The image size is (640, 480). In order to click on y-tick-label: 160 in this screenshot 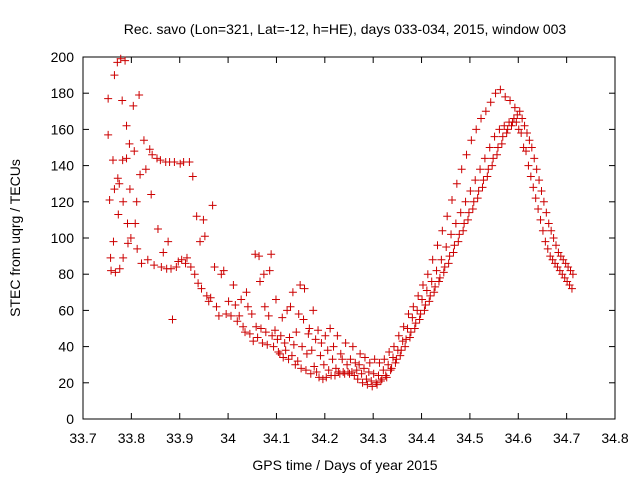, I will do `click(63, 129)`.